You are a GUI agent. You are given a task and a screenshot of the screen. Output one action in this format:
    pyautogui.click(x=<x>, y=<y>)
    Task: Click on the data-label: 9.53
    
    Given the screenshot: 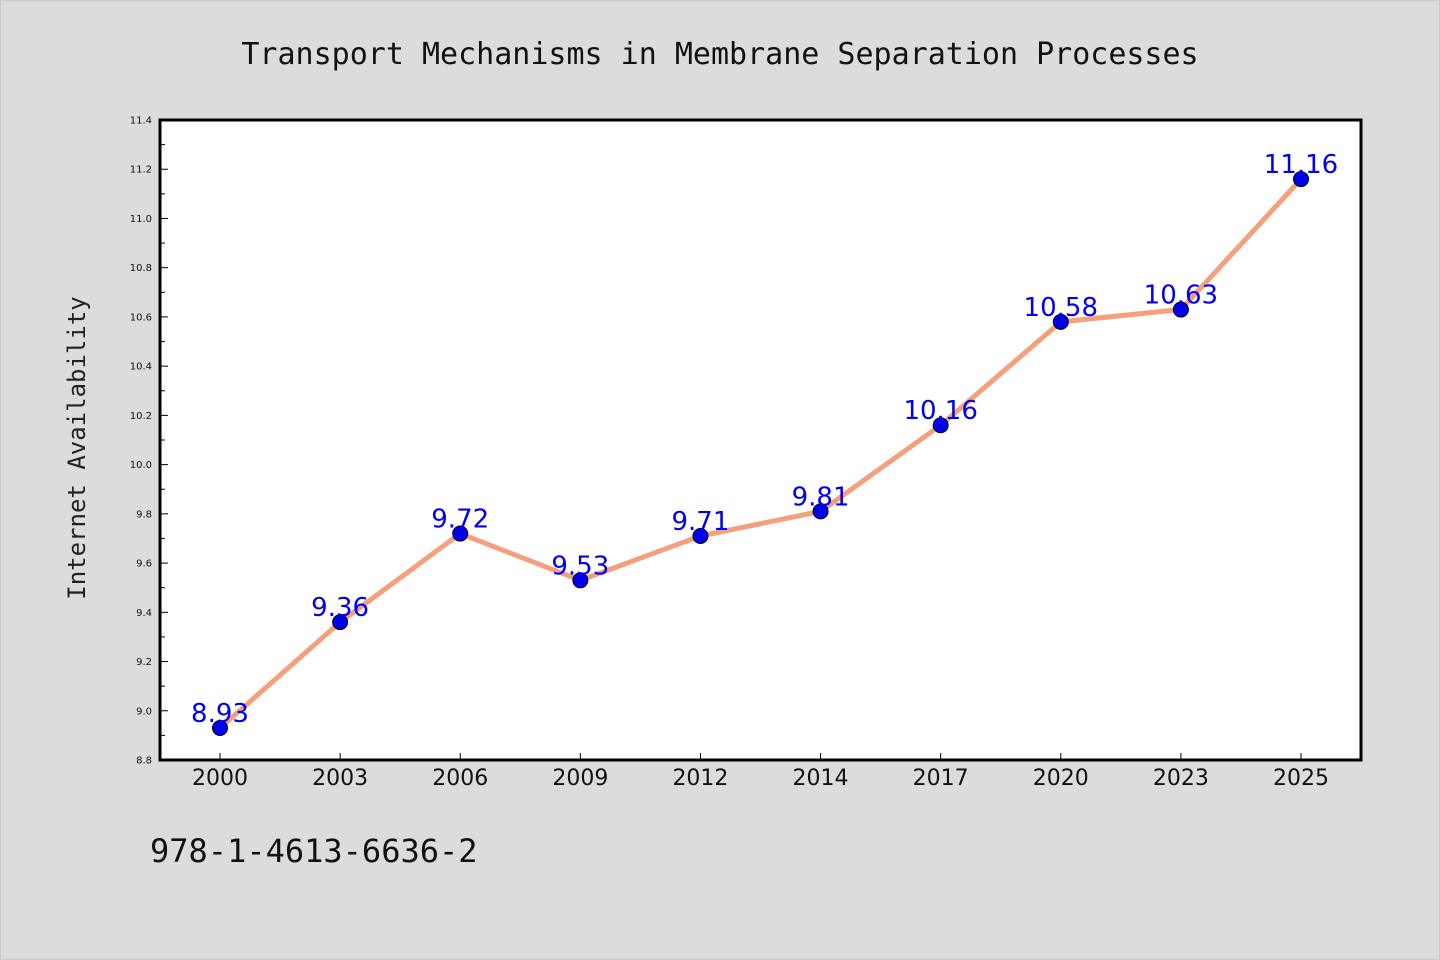 What is the action you would take?
    pyautogui.click(x=580, y=566)
    